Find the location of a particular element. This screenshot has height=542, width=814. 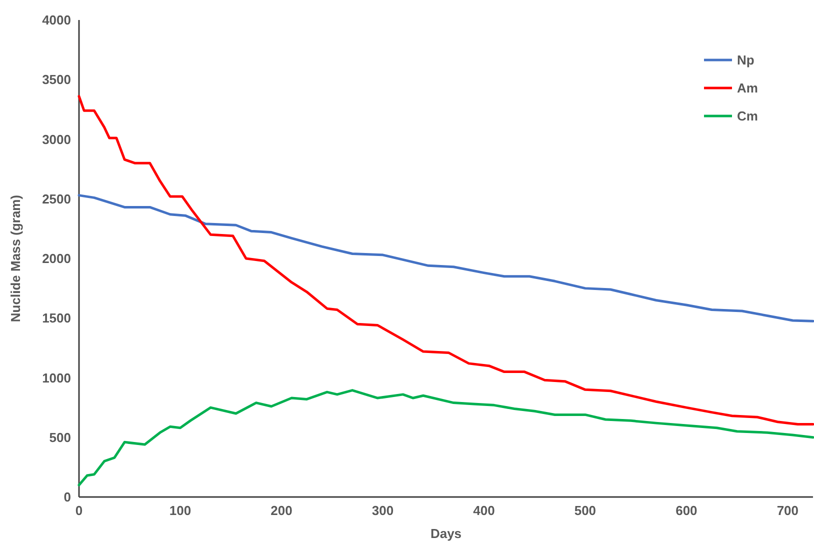

x-tick-label: 700 is located at coordinates (787, 510).